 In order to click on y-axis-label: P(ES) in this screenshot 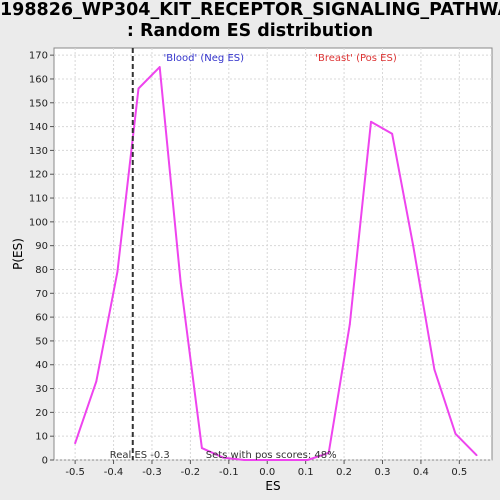, I will do `click(18, 254)`.